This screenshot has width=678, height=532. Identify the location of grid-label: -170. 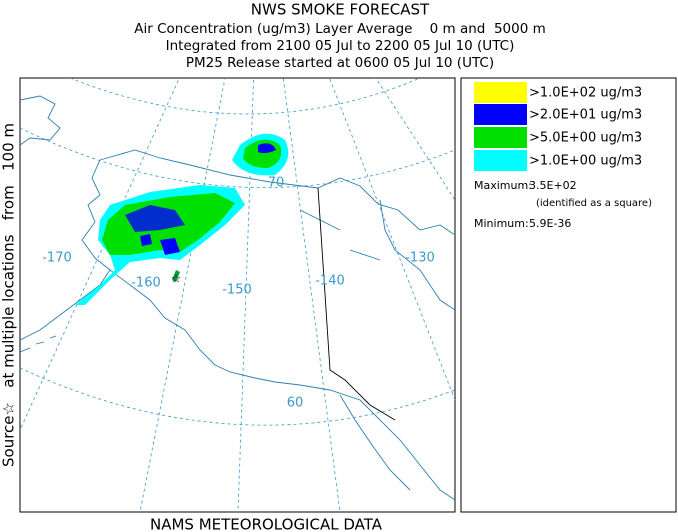
(57, 258).